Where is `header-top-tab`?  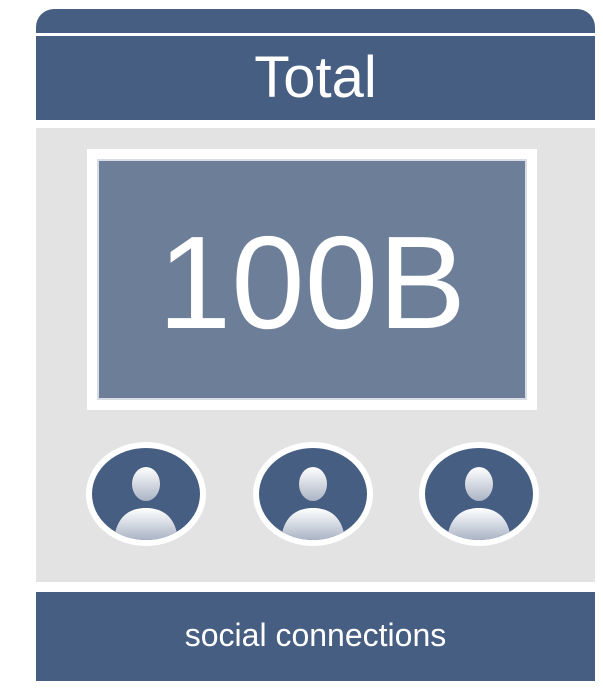 header-top-tab is located at coordinates (315, 21).